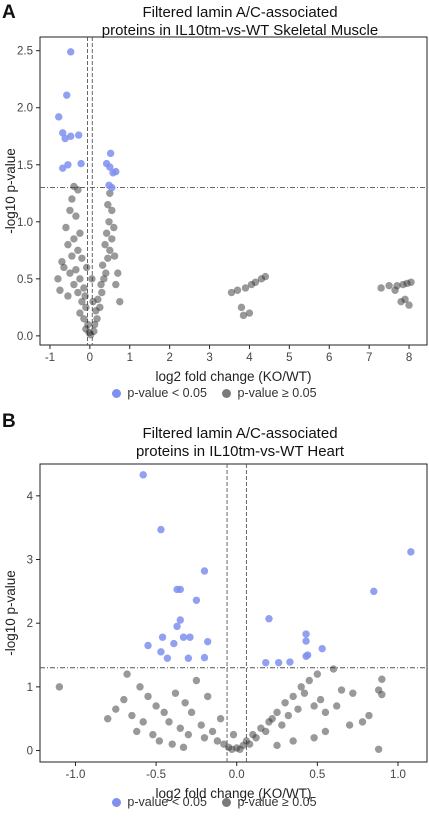 The width and height of the screenshot is (429, 818). Describe the element at coordinates (233, 793) in the screenshot. I see `x-axis-label: log2 fold change (KO/WT)` at that location.